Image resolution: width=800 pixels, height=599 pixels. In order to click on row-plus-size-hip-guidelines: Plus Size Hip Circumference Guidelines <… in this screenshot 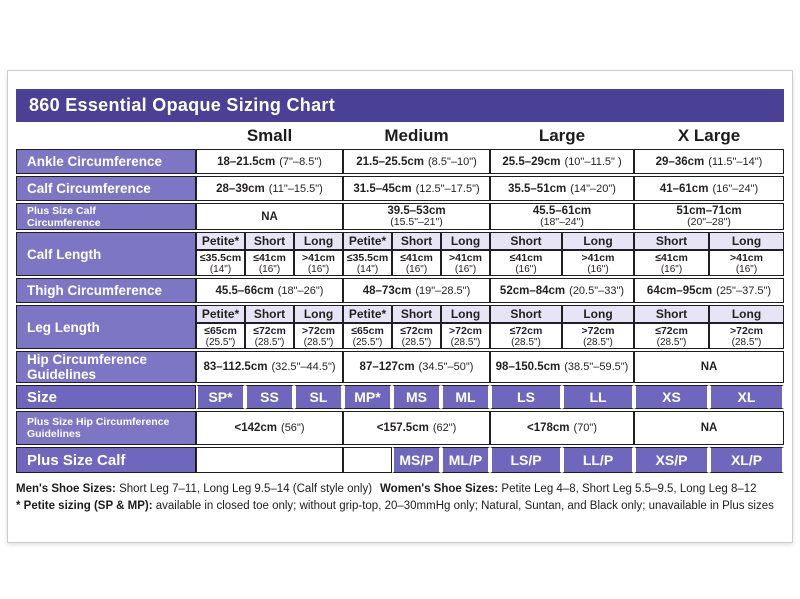, I will do `click(400, 428)`.